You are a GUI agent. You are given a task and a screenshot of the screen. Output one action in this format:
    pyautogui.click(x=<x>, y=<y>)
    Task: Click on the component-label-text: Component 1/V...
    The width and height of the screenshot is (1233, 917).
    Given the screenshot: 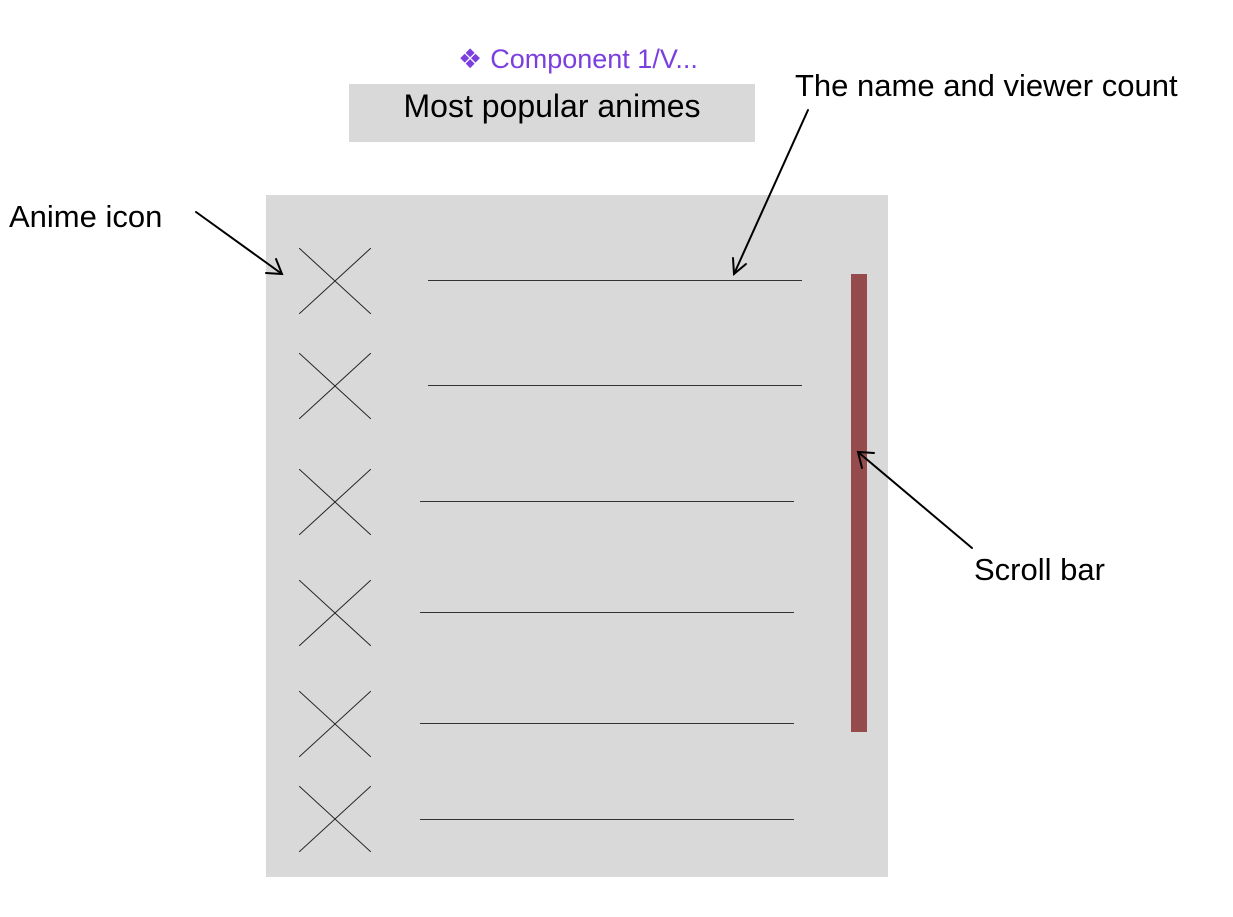 What is the action you would take?
    pyautogui.click(x=594, y=59)
    